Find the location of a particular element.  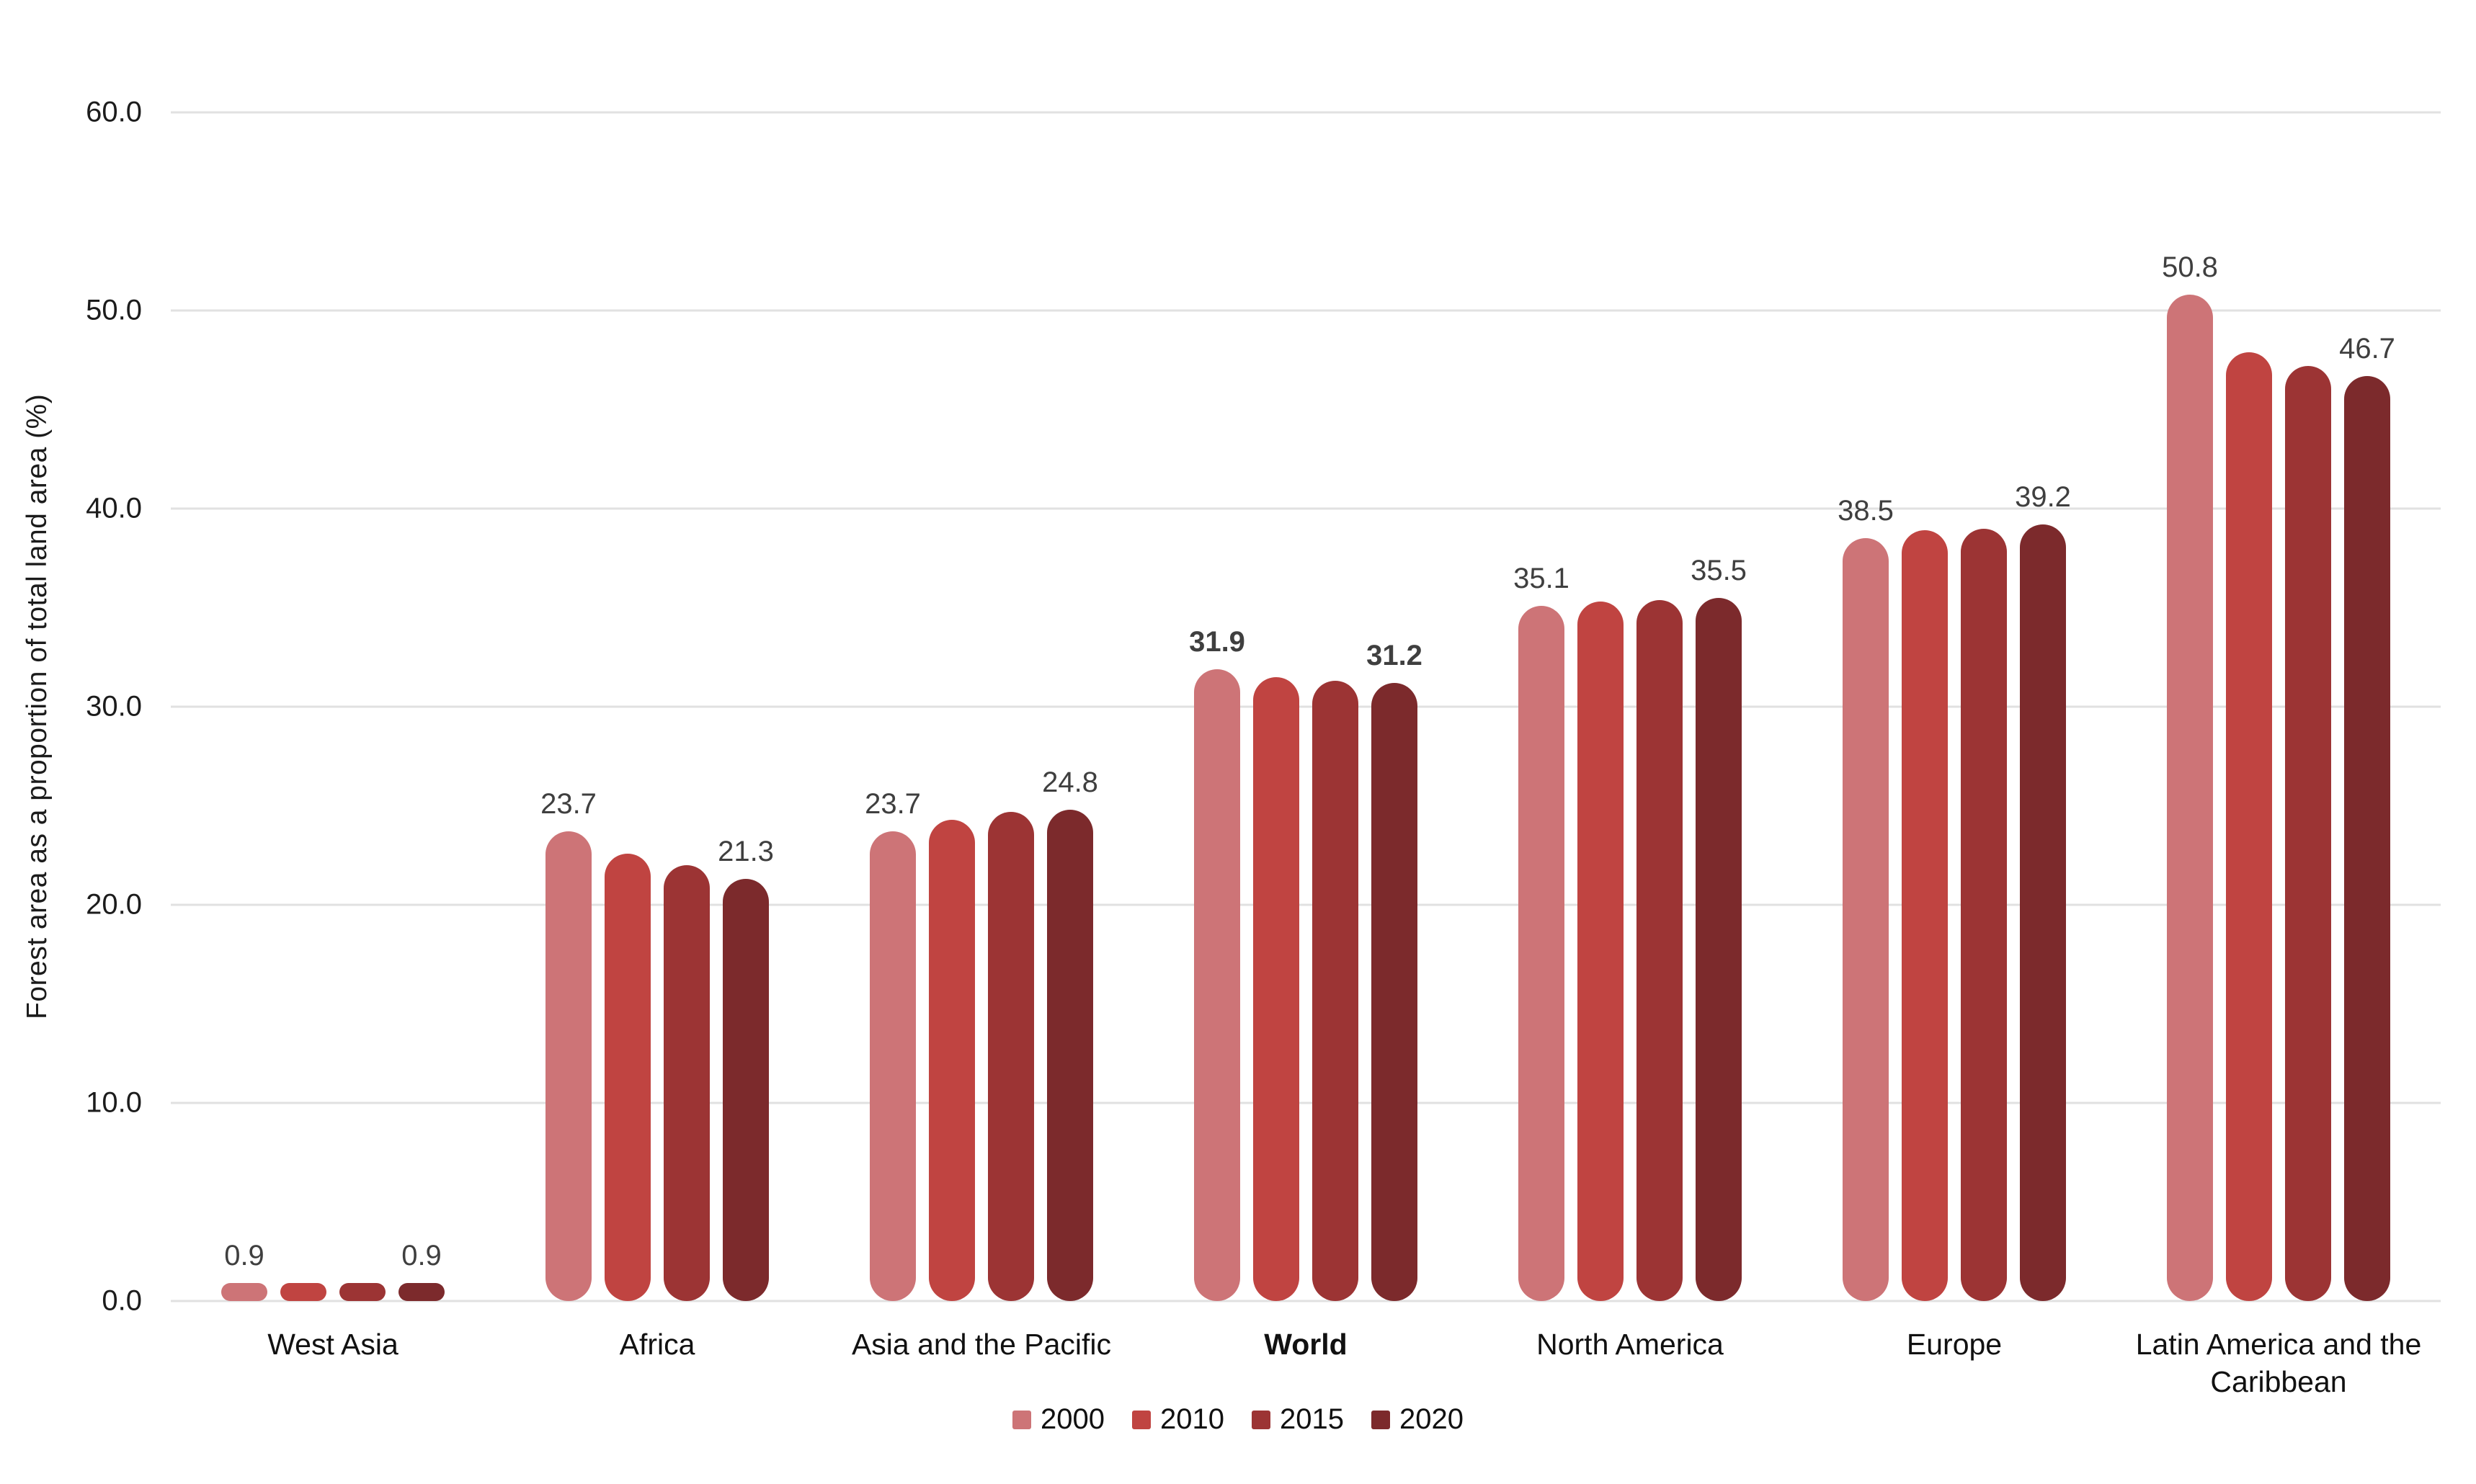

gridline-60.0 is located at coordinates (1306, 113).